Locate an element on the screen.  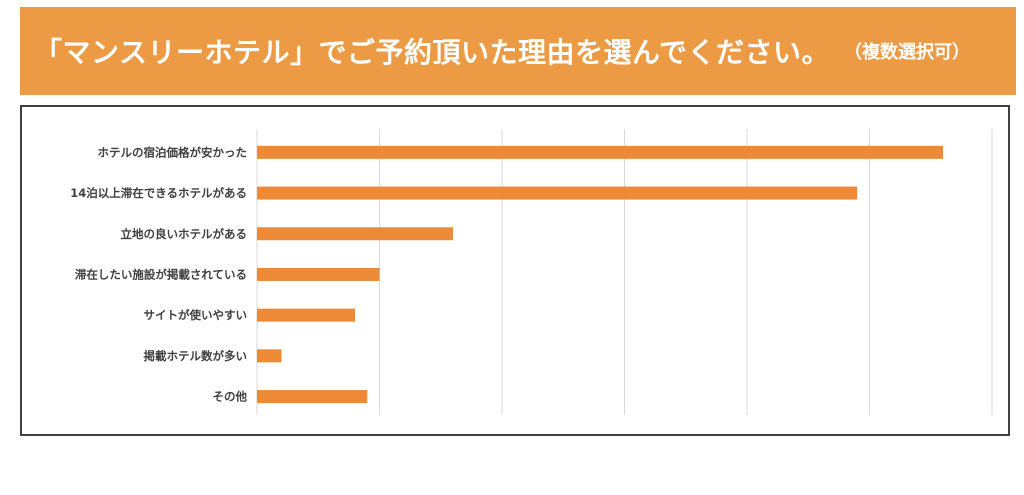
page-title: 「マンスリーホテル」でご予約頂いた理由を選んでください。 is located at coordinates (432, 52).